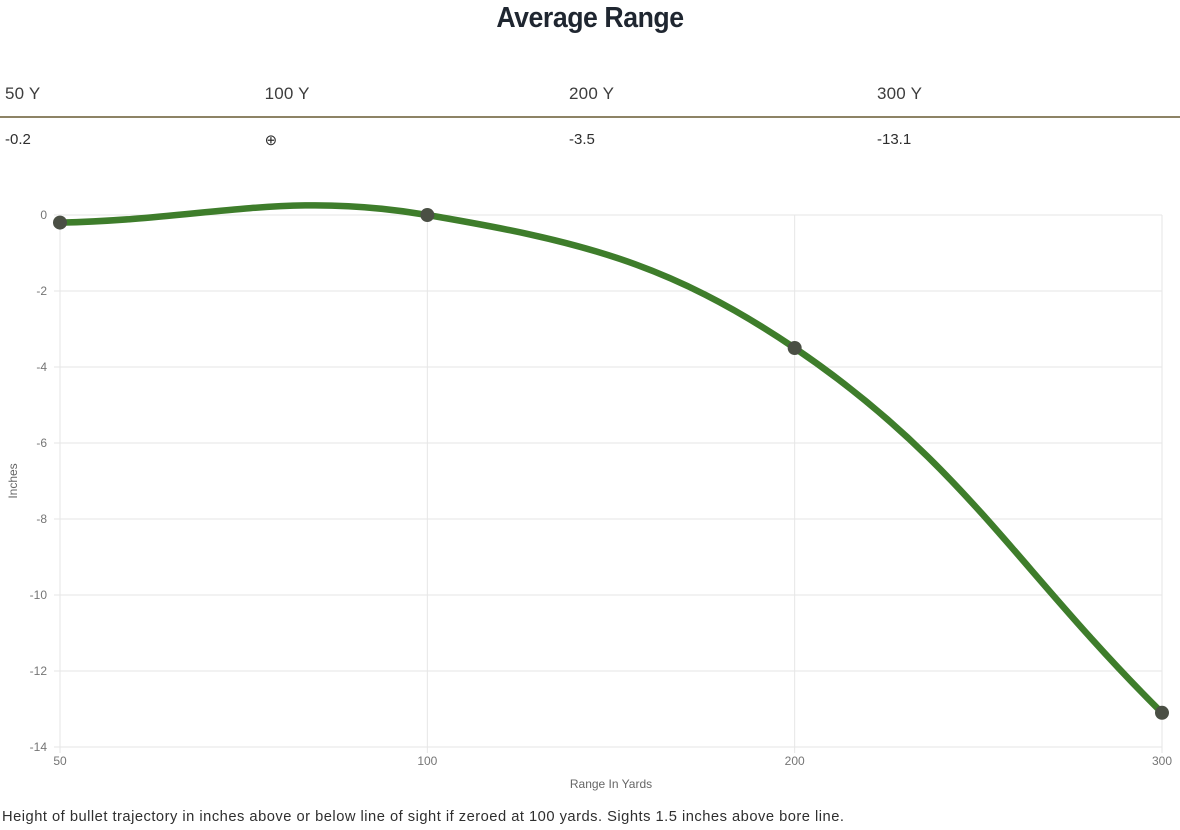 The width and height of the screenshot is (1180, 830). Describe the element at coordinates (39, 747) in the screenshot. I see `y-tick-label: -14` at that location.